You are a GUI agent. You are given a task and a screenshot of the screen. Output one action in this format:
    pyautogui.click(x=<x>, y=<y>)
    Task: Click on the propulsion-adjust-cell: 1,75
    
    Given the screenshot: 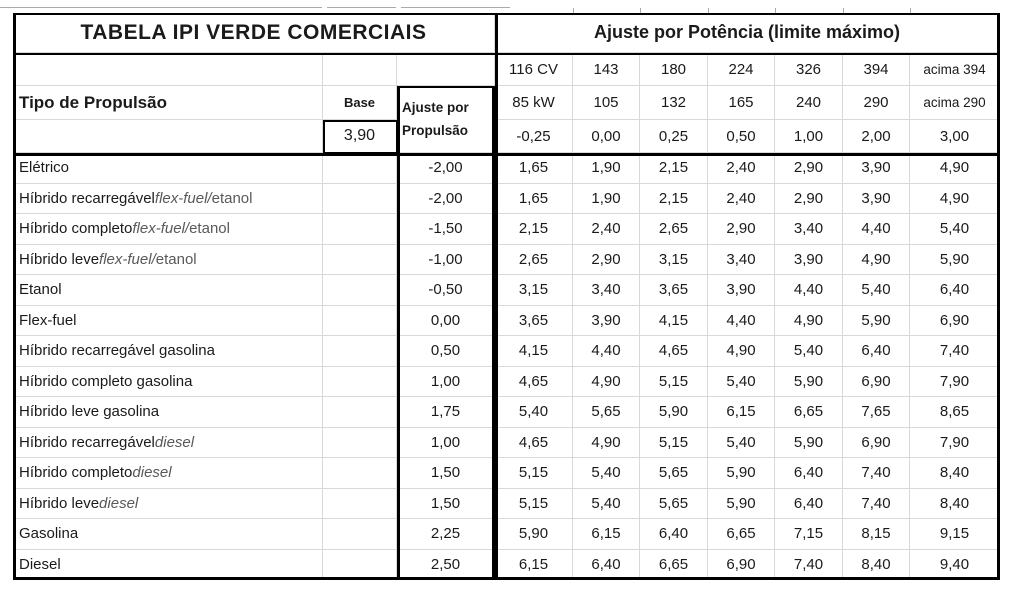 What is the action you would take?
    pyautogui.click(x=446, y=412)
    